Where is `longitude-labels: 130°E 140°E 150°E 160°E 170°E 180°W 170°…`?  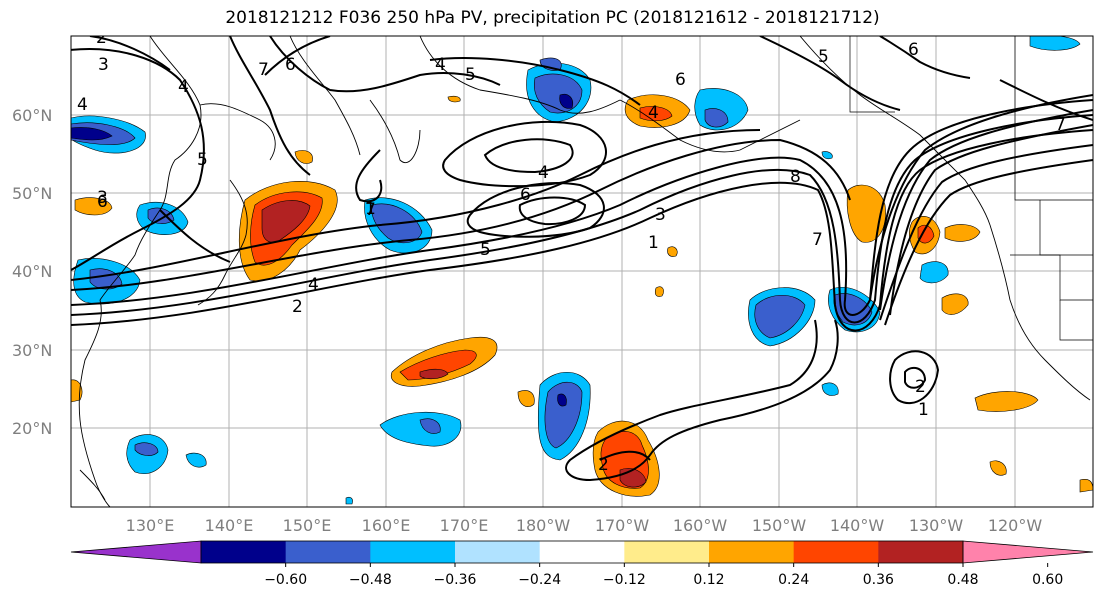 longitude-labels: 130°E 140°E 150°E 160°E 170°E 180°W 170°… is located at coordinates (584, 525).